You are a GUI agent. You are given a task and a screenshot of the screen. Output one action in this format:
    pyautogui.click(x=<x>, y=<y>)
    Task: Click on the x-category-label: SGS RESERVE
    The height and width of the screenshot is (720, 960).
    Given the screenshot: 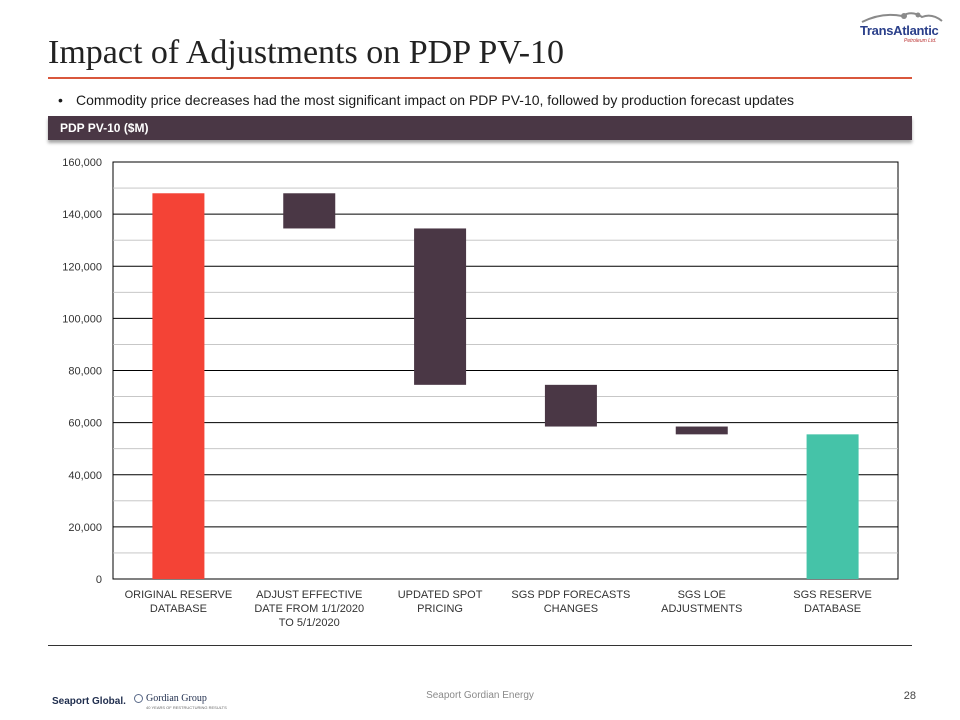 What is the action you would take?
    pyautogui.click(x=832, y=595)
    